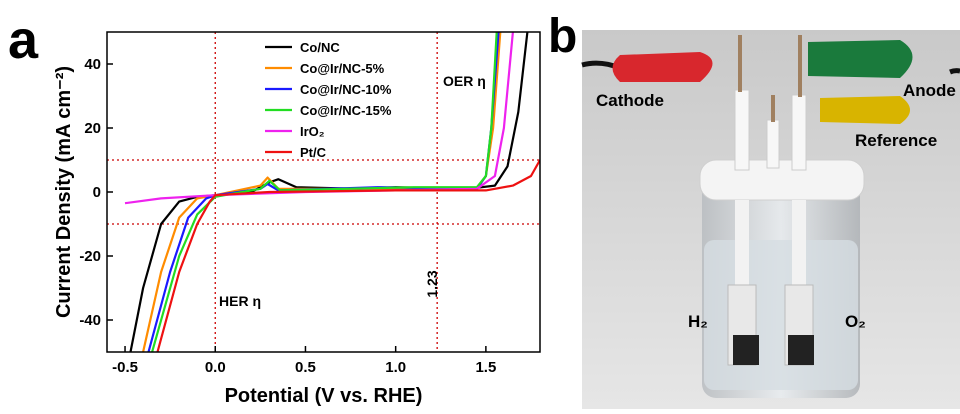  I want to click on y-tick-label: -40, so click(90, 320).